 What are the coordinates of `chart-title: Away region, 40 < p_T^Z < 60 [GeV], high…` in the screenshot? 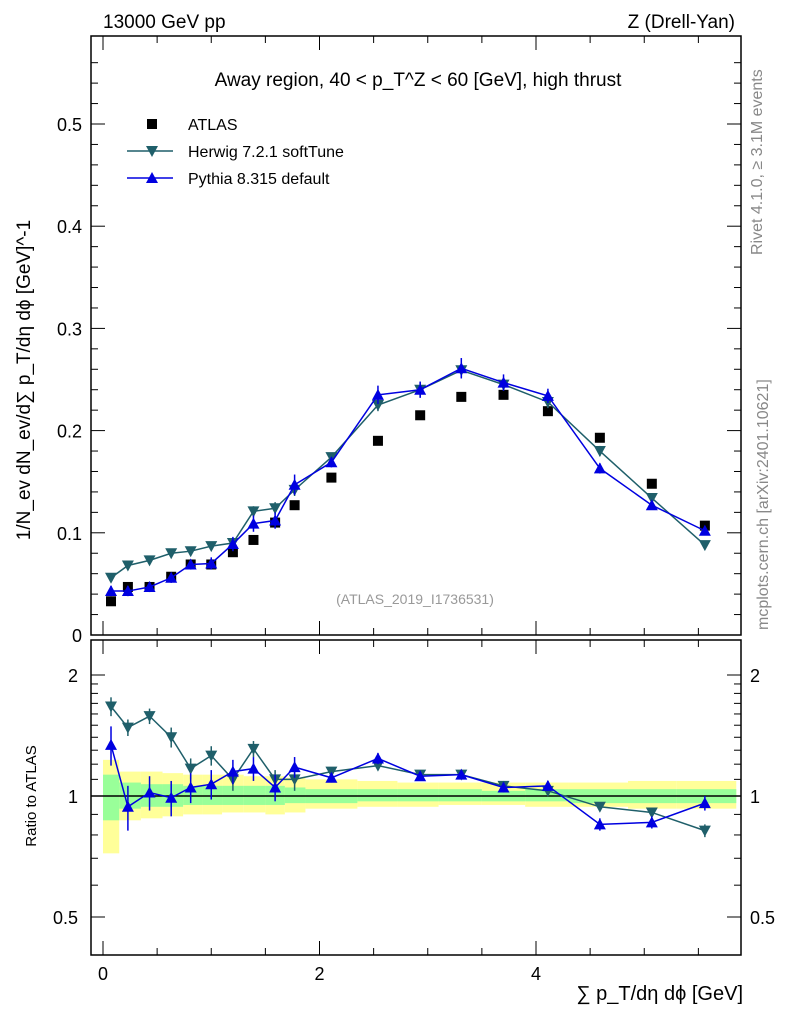 It's located at (418, 80).